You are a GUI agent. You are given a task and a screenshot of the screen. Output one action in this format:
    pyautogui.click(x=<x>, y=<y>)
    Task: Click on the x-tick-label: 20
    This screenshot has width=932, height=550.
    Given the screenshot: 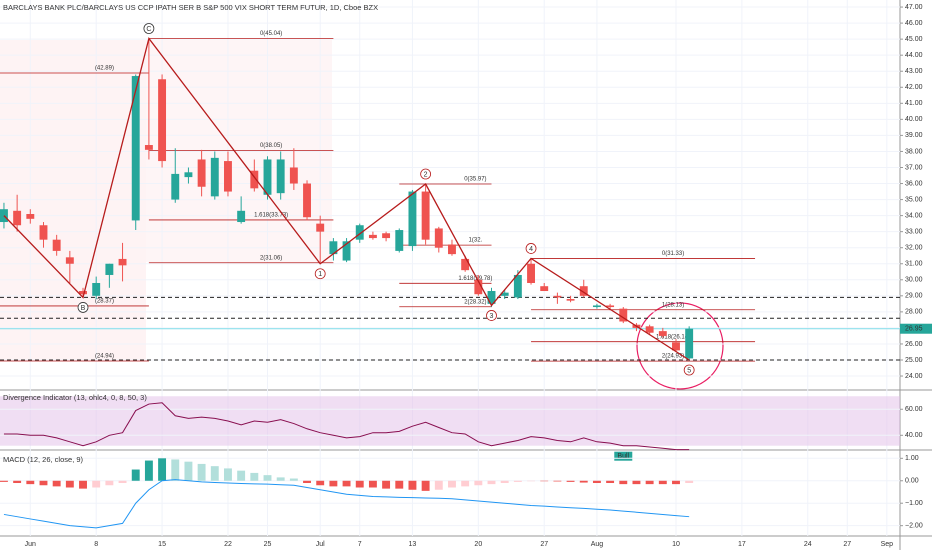 What is the action you would take?
    pyautogui.click(x=478, y=544)
    